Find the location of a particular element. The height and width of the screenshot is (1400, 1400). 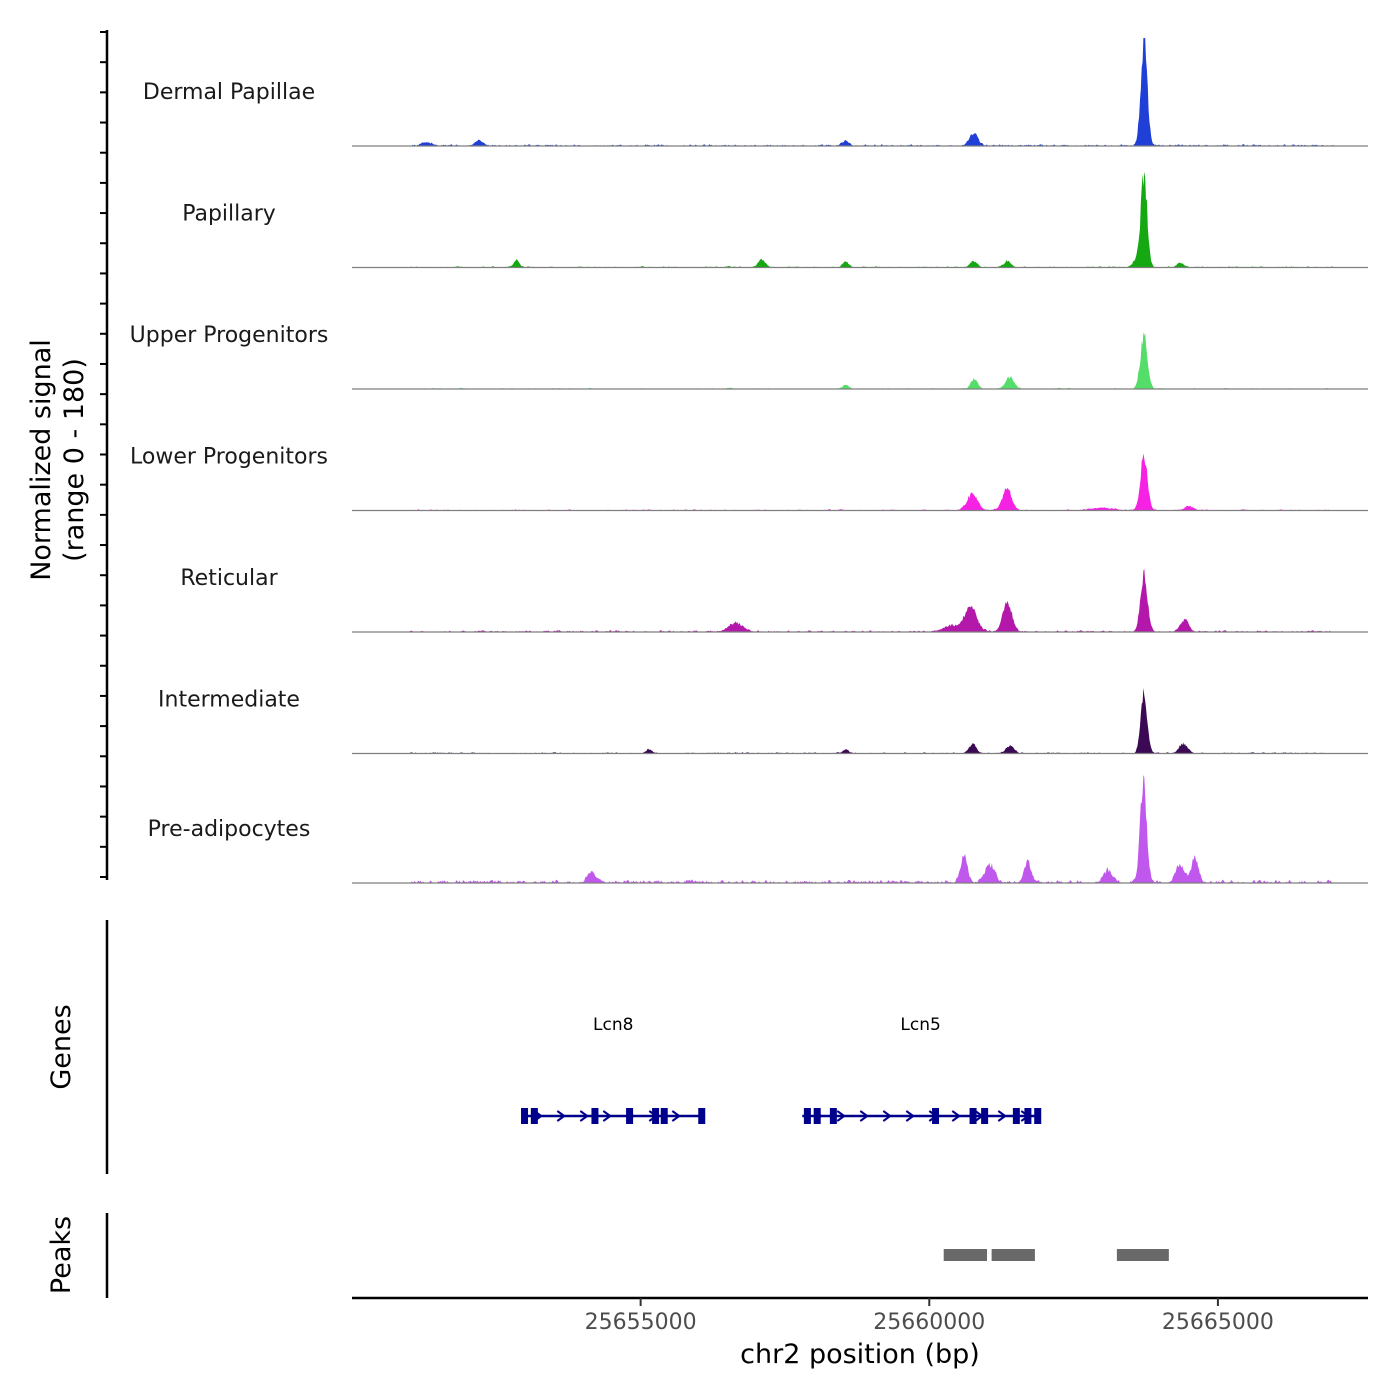

signal-y-axis-range-label: (range 0 - 180) is located at coordinates (74, 460).